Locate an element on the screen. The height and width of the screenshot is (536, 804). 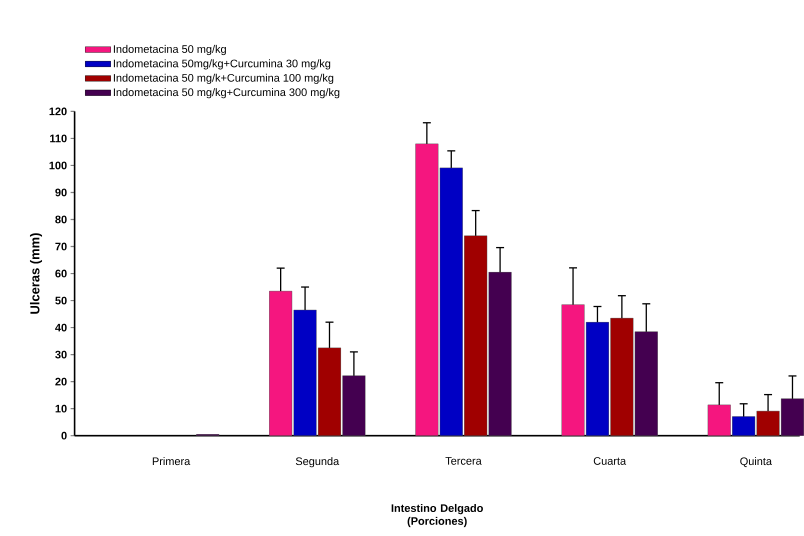
y-tick-label: 80 is located at coordinates (61, 220).